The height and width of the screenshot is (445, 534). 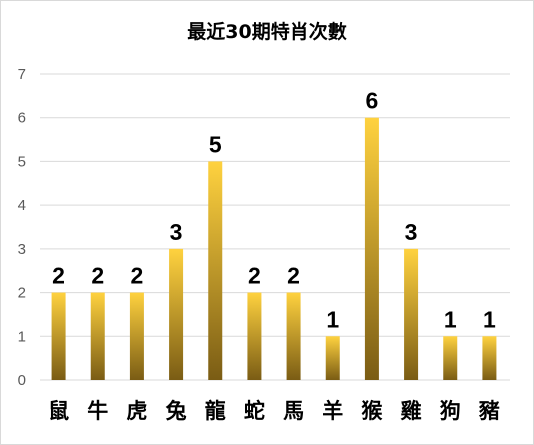 What do you see at coordinates (215, 144) in the screenshot?
I see `data-label: 5` at bounding box center [215, 144].